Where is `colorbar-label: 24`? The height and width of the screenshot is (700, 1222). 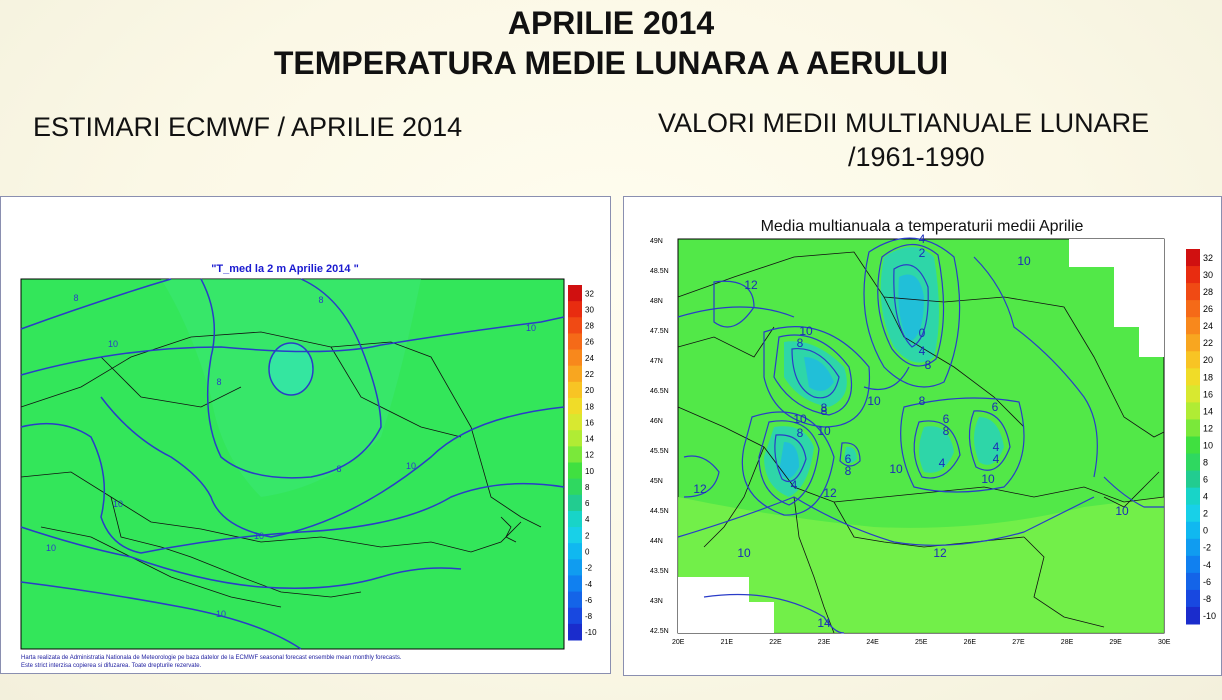 colorbar-label: 24 is located at coordinates (1208, 326).